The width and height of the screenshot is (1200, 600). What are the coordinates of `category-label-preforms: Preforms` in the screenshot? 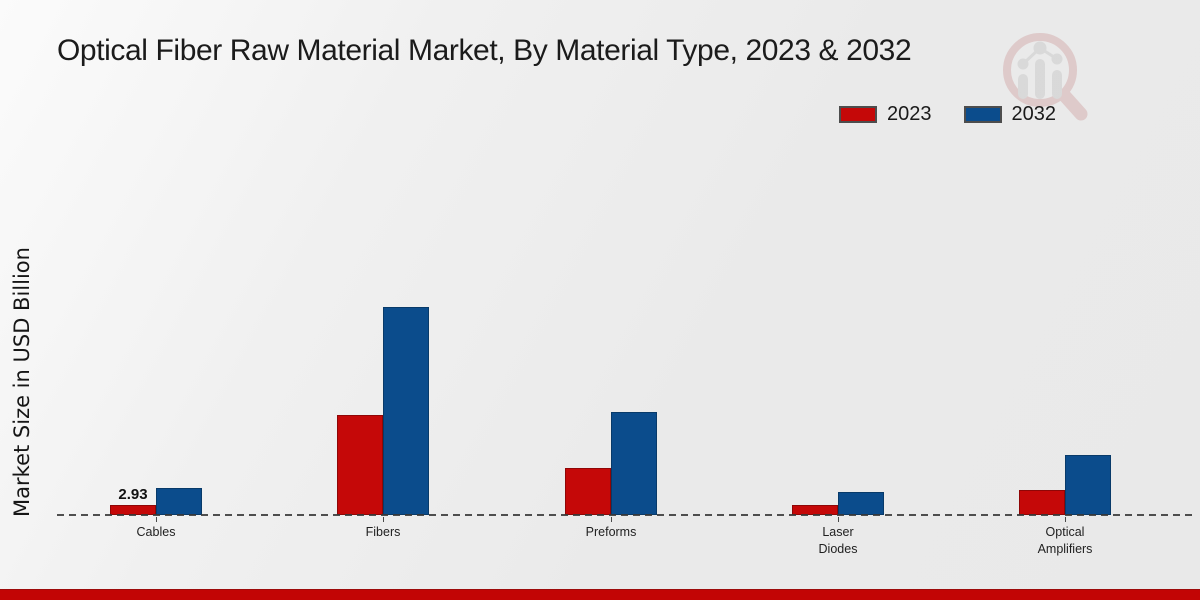 It's located at (611, 532).